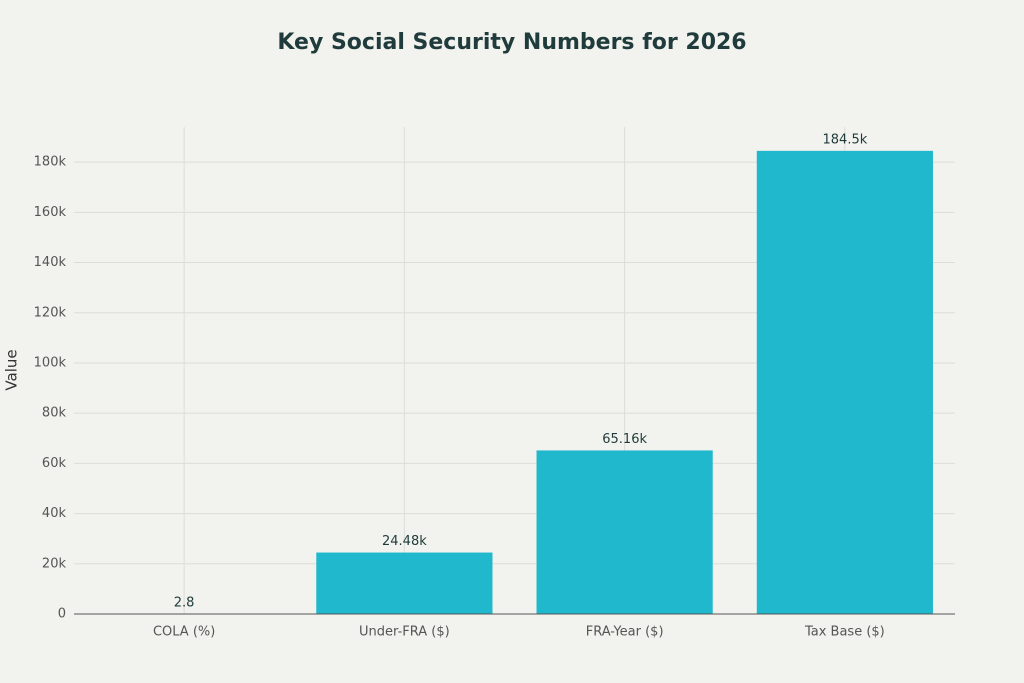 This screenshot has height=683, width=1024. I want to click on y-tick-label: 180k, so click(50, 162).